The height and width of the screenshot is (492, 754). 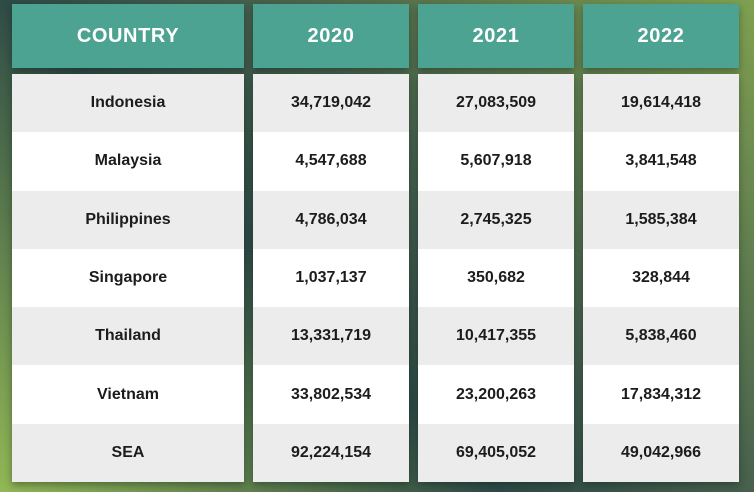 I want to click on header-cell-2021: 2021, so click(x=496, y=36).